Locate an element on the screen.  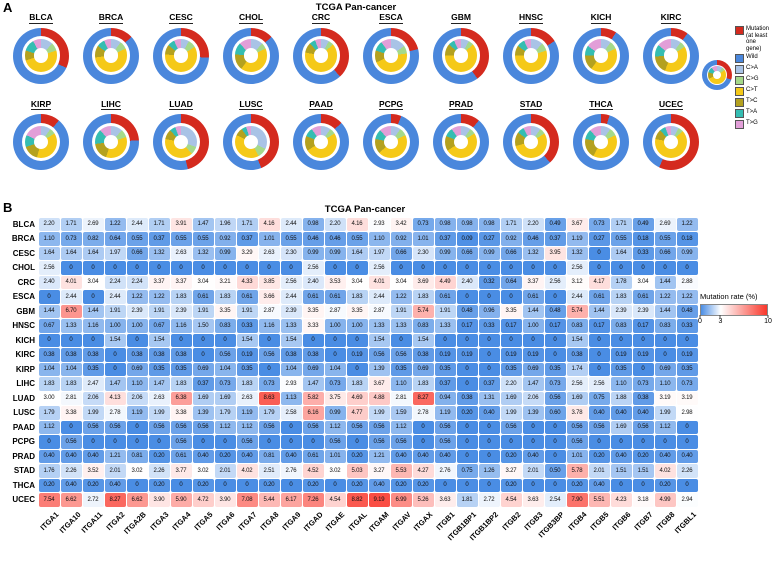
heatmap-cell-PCPG-ITGAX: 0 is located at coordinates (423, 442).